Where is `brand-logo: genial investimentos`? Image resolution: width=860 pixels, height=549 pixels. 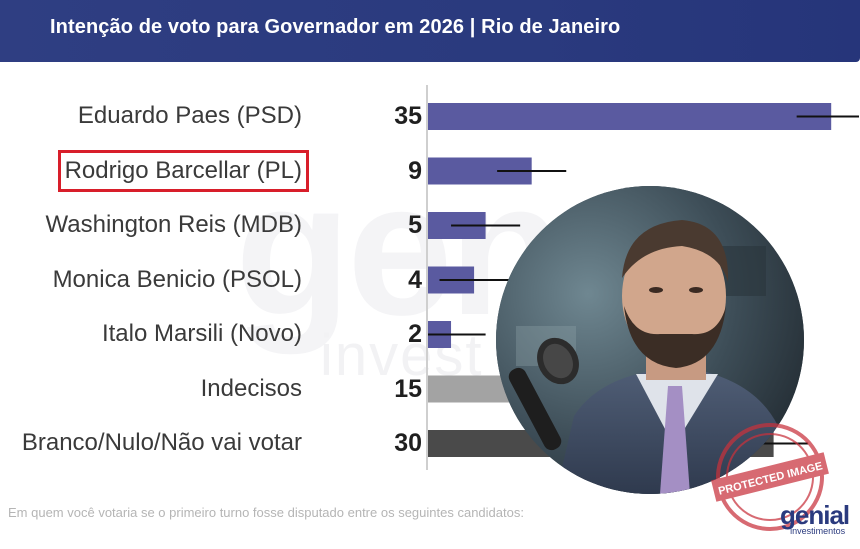
brand-logo: genial investimentos is located at coordinates (815, 518).